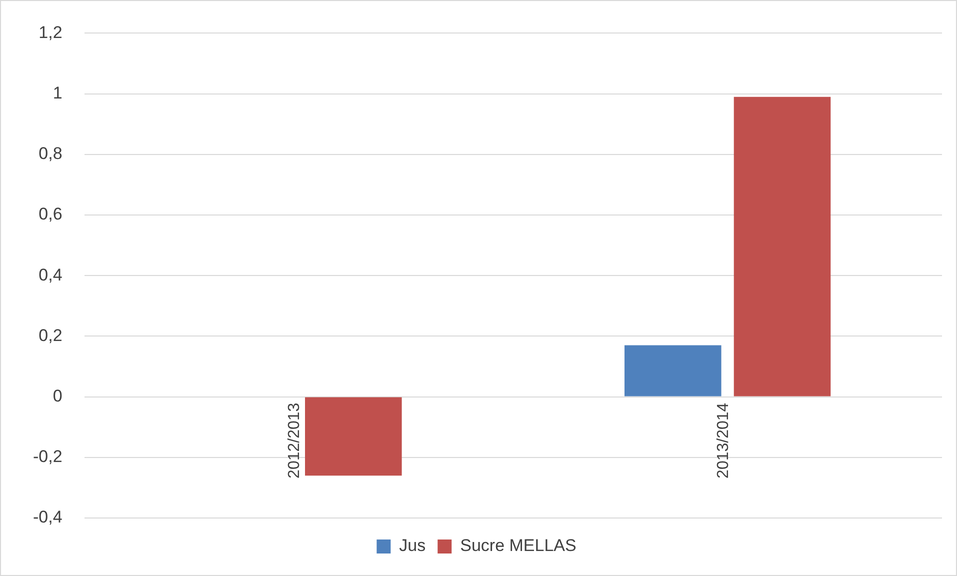  What do you see at coordinates (50, 214) in the screenshot?
I see `y-tick-label: 0,6` at bounding box center [50, 214].